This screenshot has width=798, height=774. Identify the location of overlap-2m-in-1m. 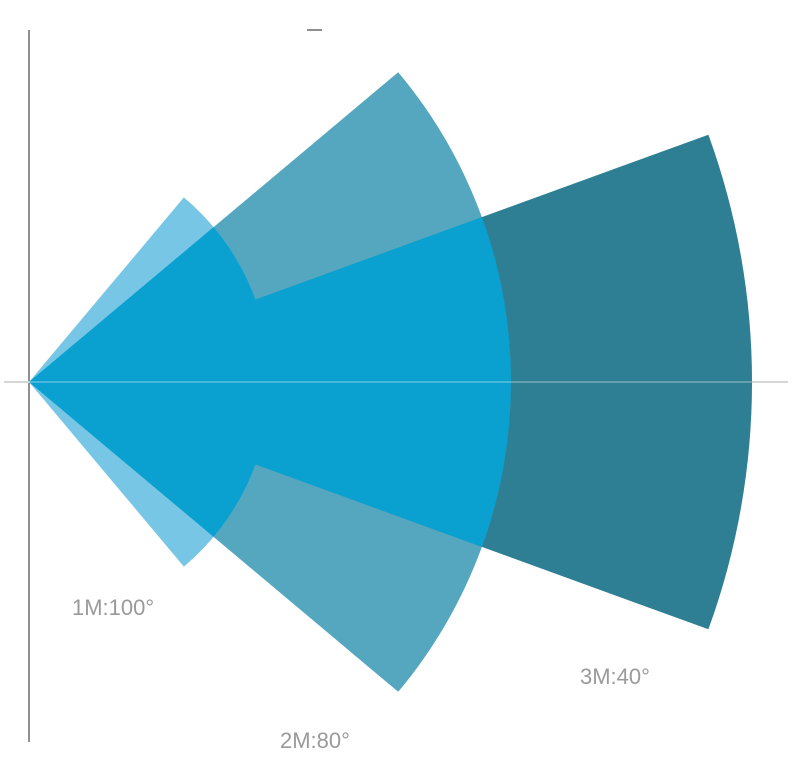
(149, 382).